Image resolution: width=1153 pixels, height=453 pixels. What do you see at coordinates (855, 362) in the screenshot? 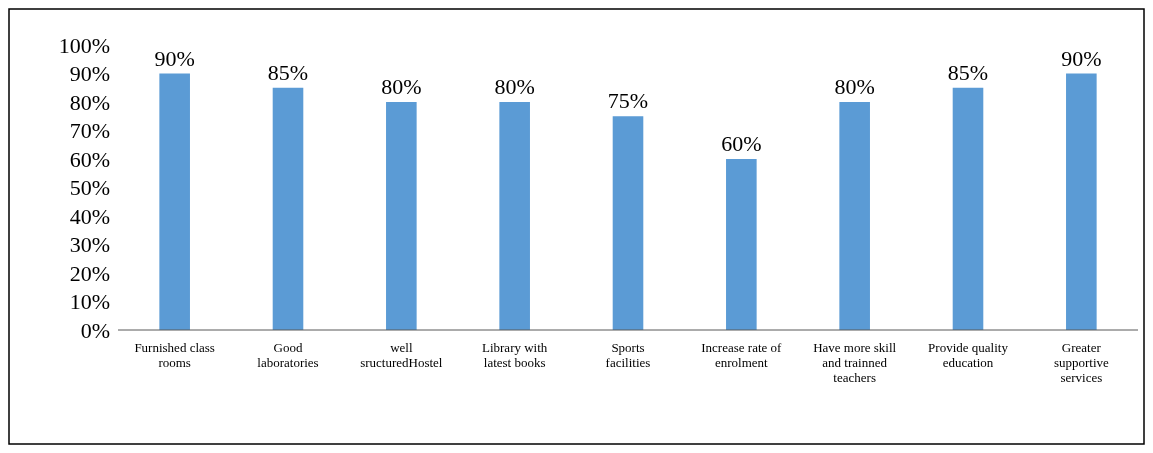
I see `x-tick-label: Have more skill and trainned teachers` at bounding box center [855, 362].